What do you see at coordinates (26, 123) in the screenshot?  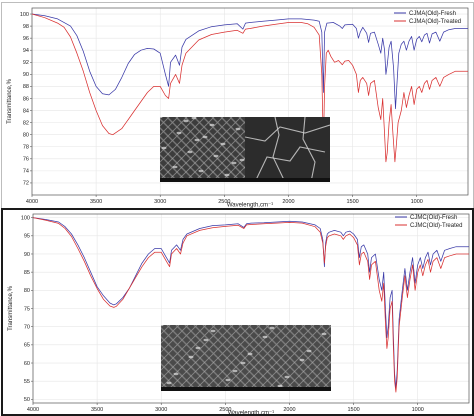 I see `y-tick-label: 82` at bounding box center [26, 123].